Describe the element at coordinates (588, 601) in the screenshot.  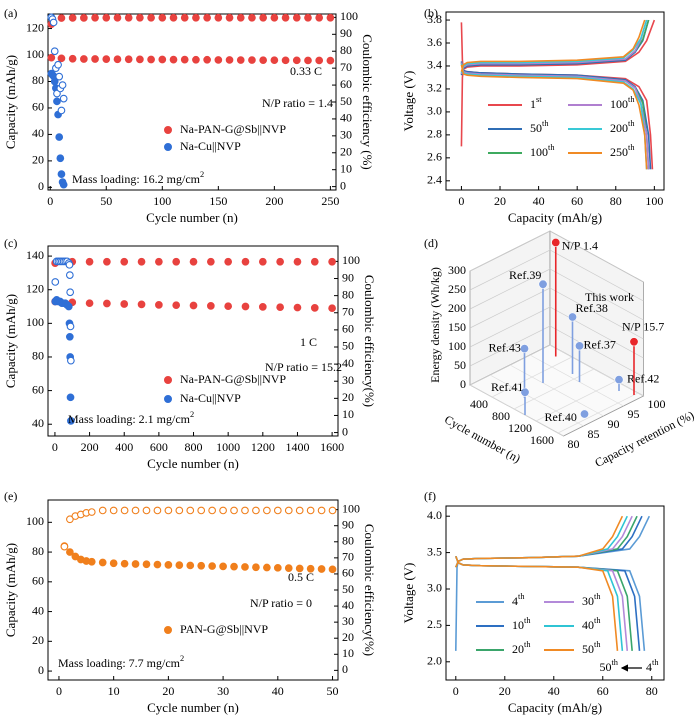
I see `text-part: 30` at that location.